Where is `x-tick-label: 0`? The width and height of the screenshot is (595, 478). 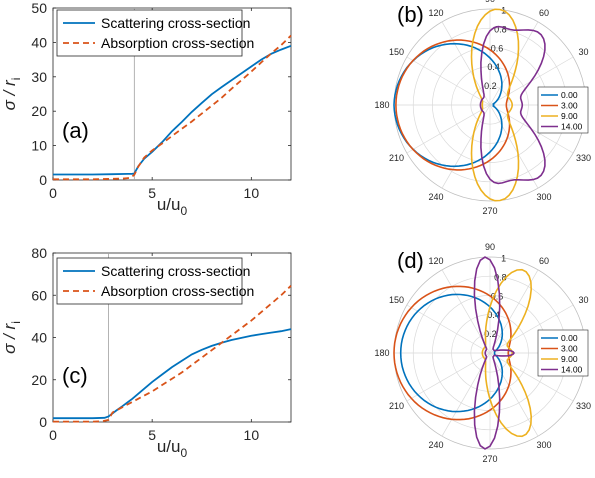
x-tick-label: 0 is located at coordinates (53, 193).